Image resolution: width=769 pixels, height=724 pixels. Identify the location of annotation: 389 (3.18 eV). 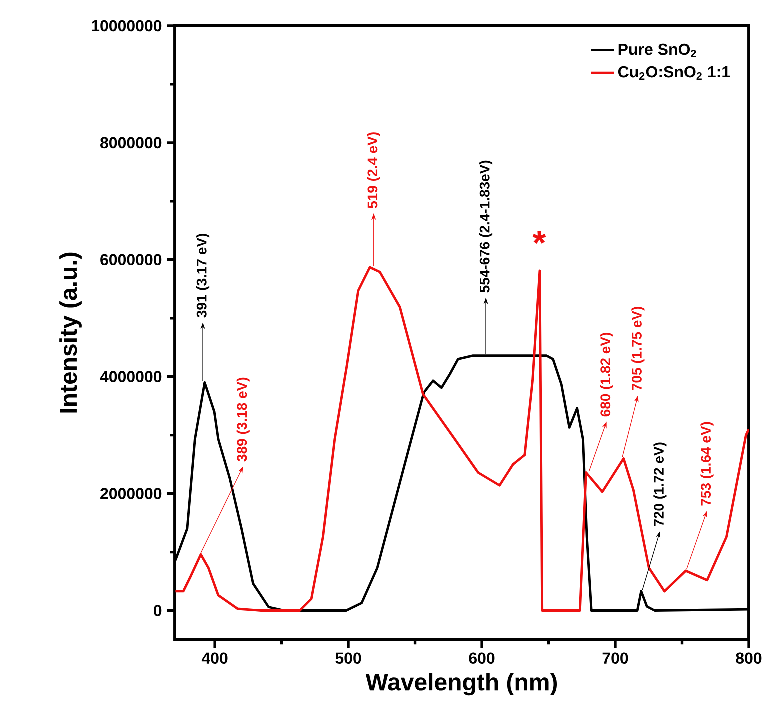
(243, 420).